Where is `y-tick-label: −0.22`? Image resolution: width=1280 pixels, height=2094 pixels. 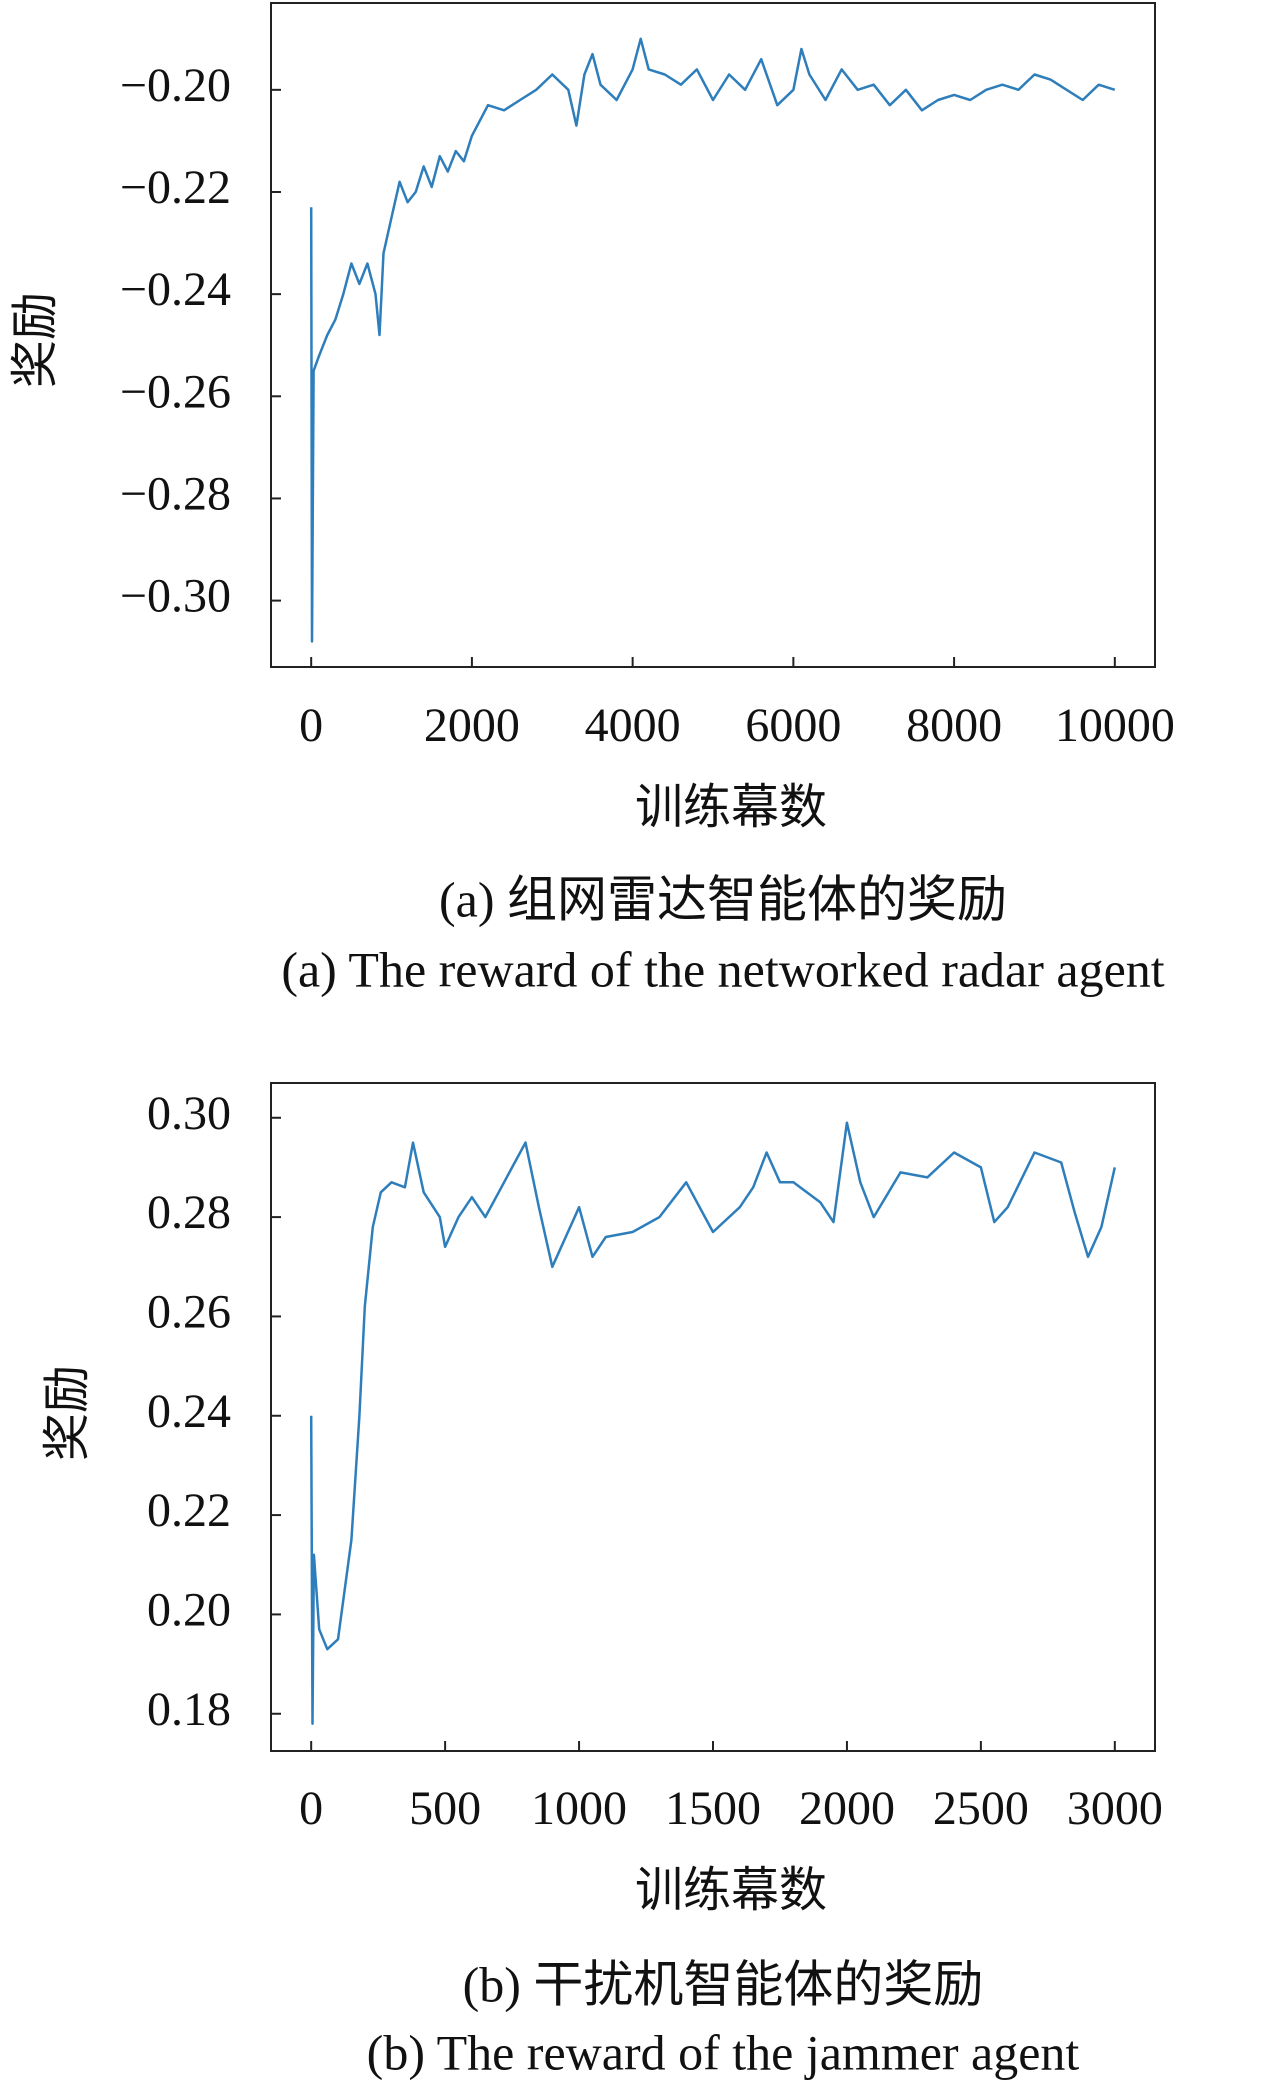 y-tick-label: −0.22 is located at coordinates (175, 187).